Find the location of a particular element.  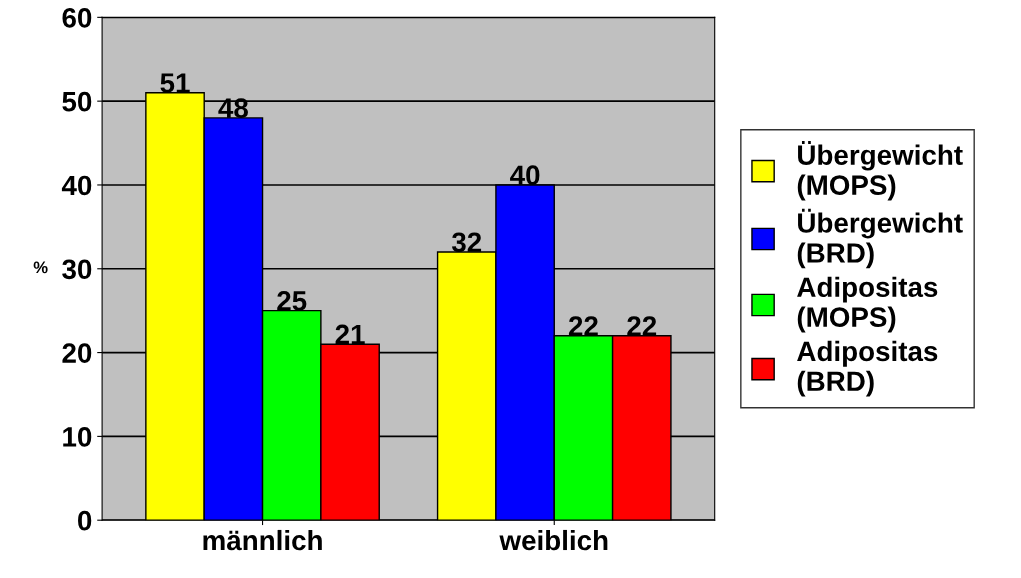

x-tick-label: weiblich is located at coordinates (553, 540).